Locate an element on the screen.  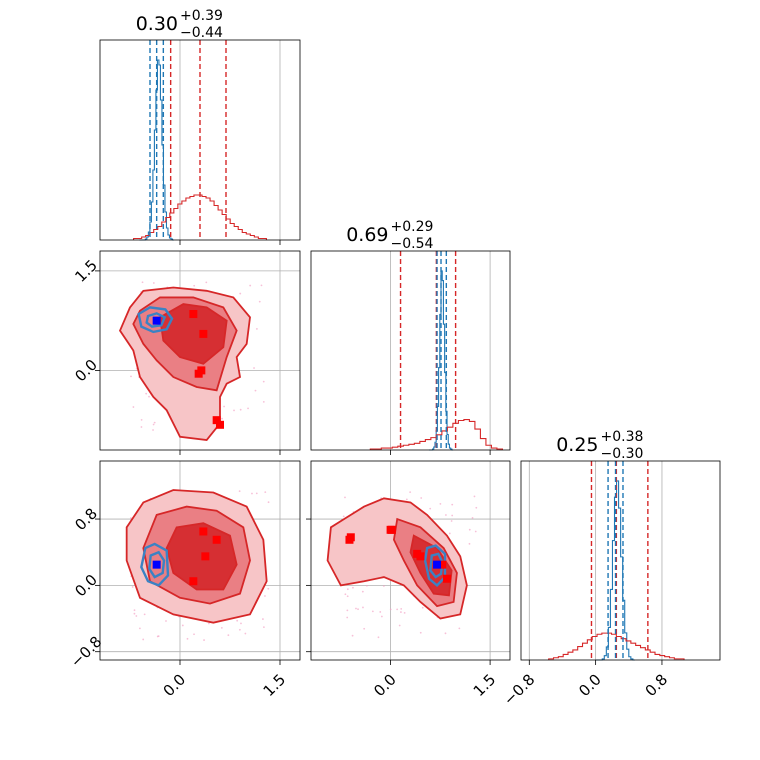
posterior-histogram is located at coordinates (436, 434).